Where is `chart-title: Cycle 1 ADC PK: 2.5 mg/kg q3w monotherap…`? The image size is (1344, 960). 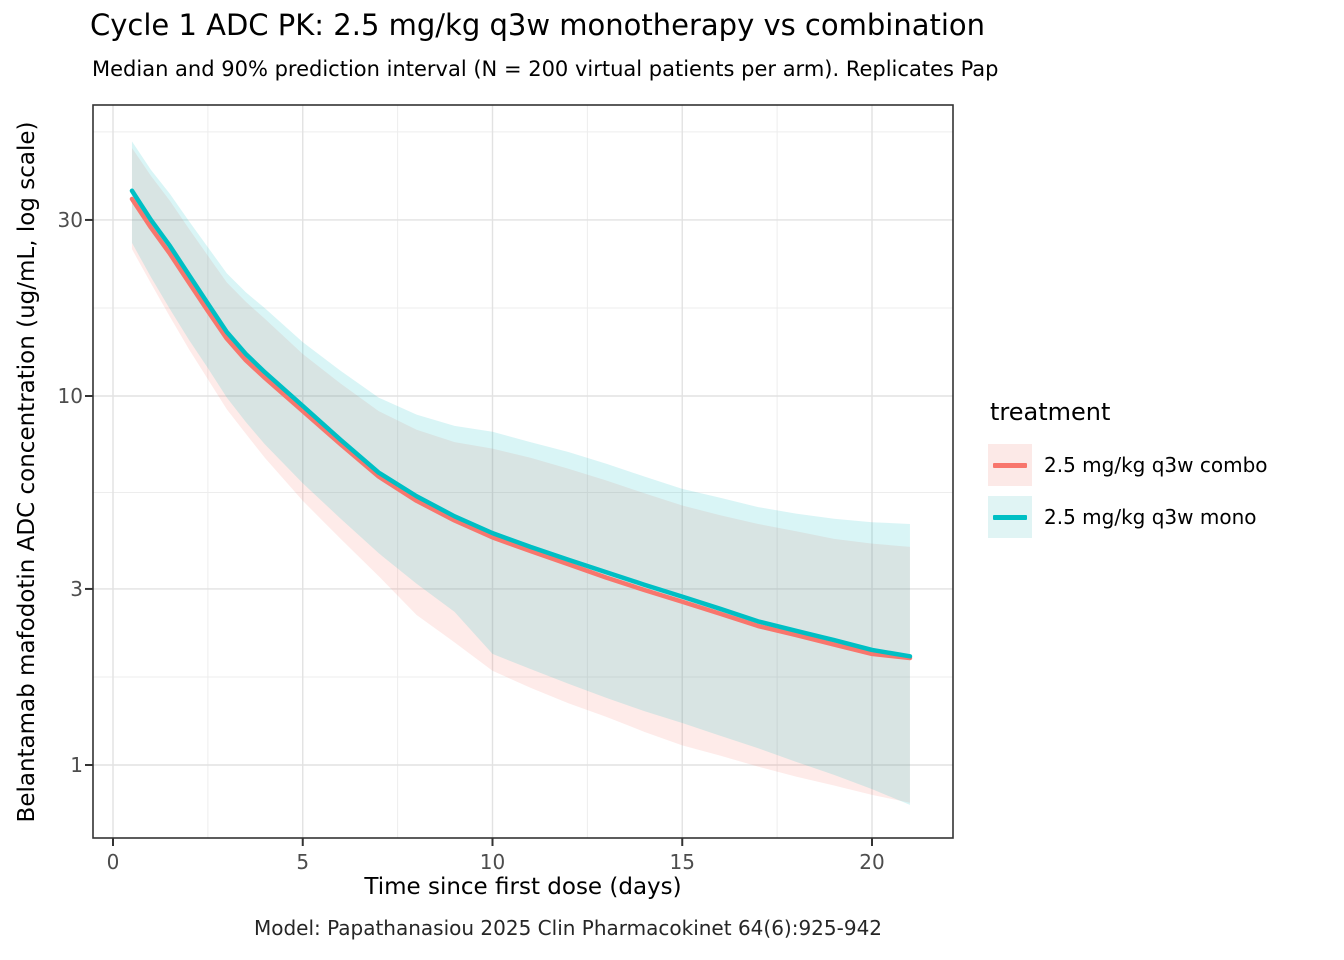 chart-title: Cycle 1 ADC PK: 2.5 mg/kg q3w monotherap… is located at coordinates (538, 25).